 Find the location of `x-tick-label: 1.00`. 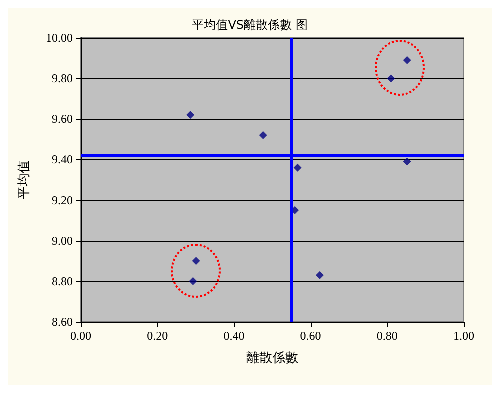

x-tick-label: 1.00 is located at coordinates (464, 336).